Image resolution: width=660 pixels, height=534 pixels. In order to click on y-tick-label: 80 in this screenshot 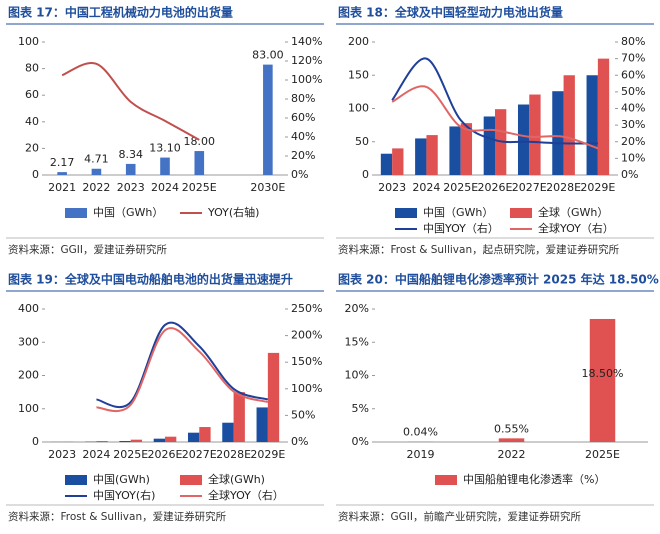, I will do `click(32, 68)`.